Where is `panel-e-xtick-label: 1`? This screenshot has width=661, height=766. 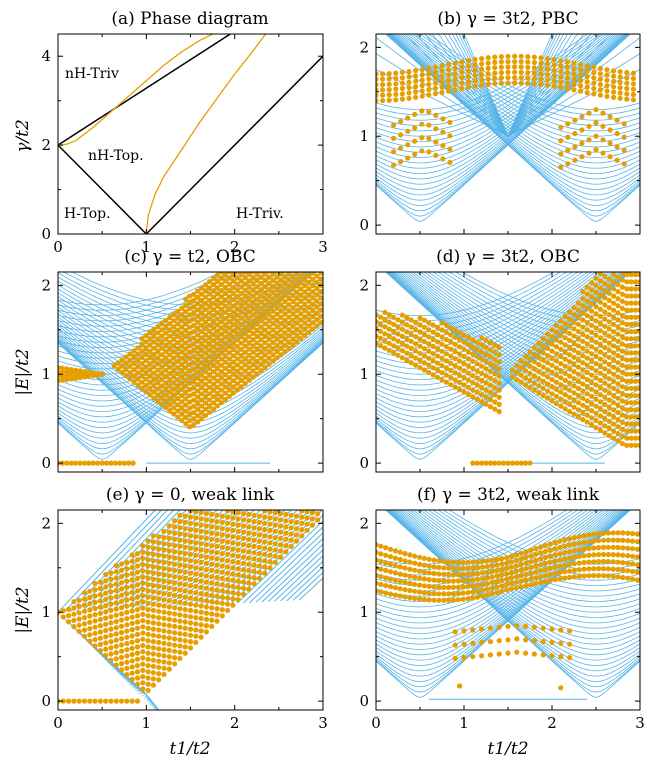
panel-e-xtick-label: 1 is located at coordinates (147, 723).